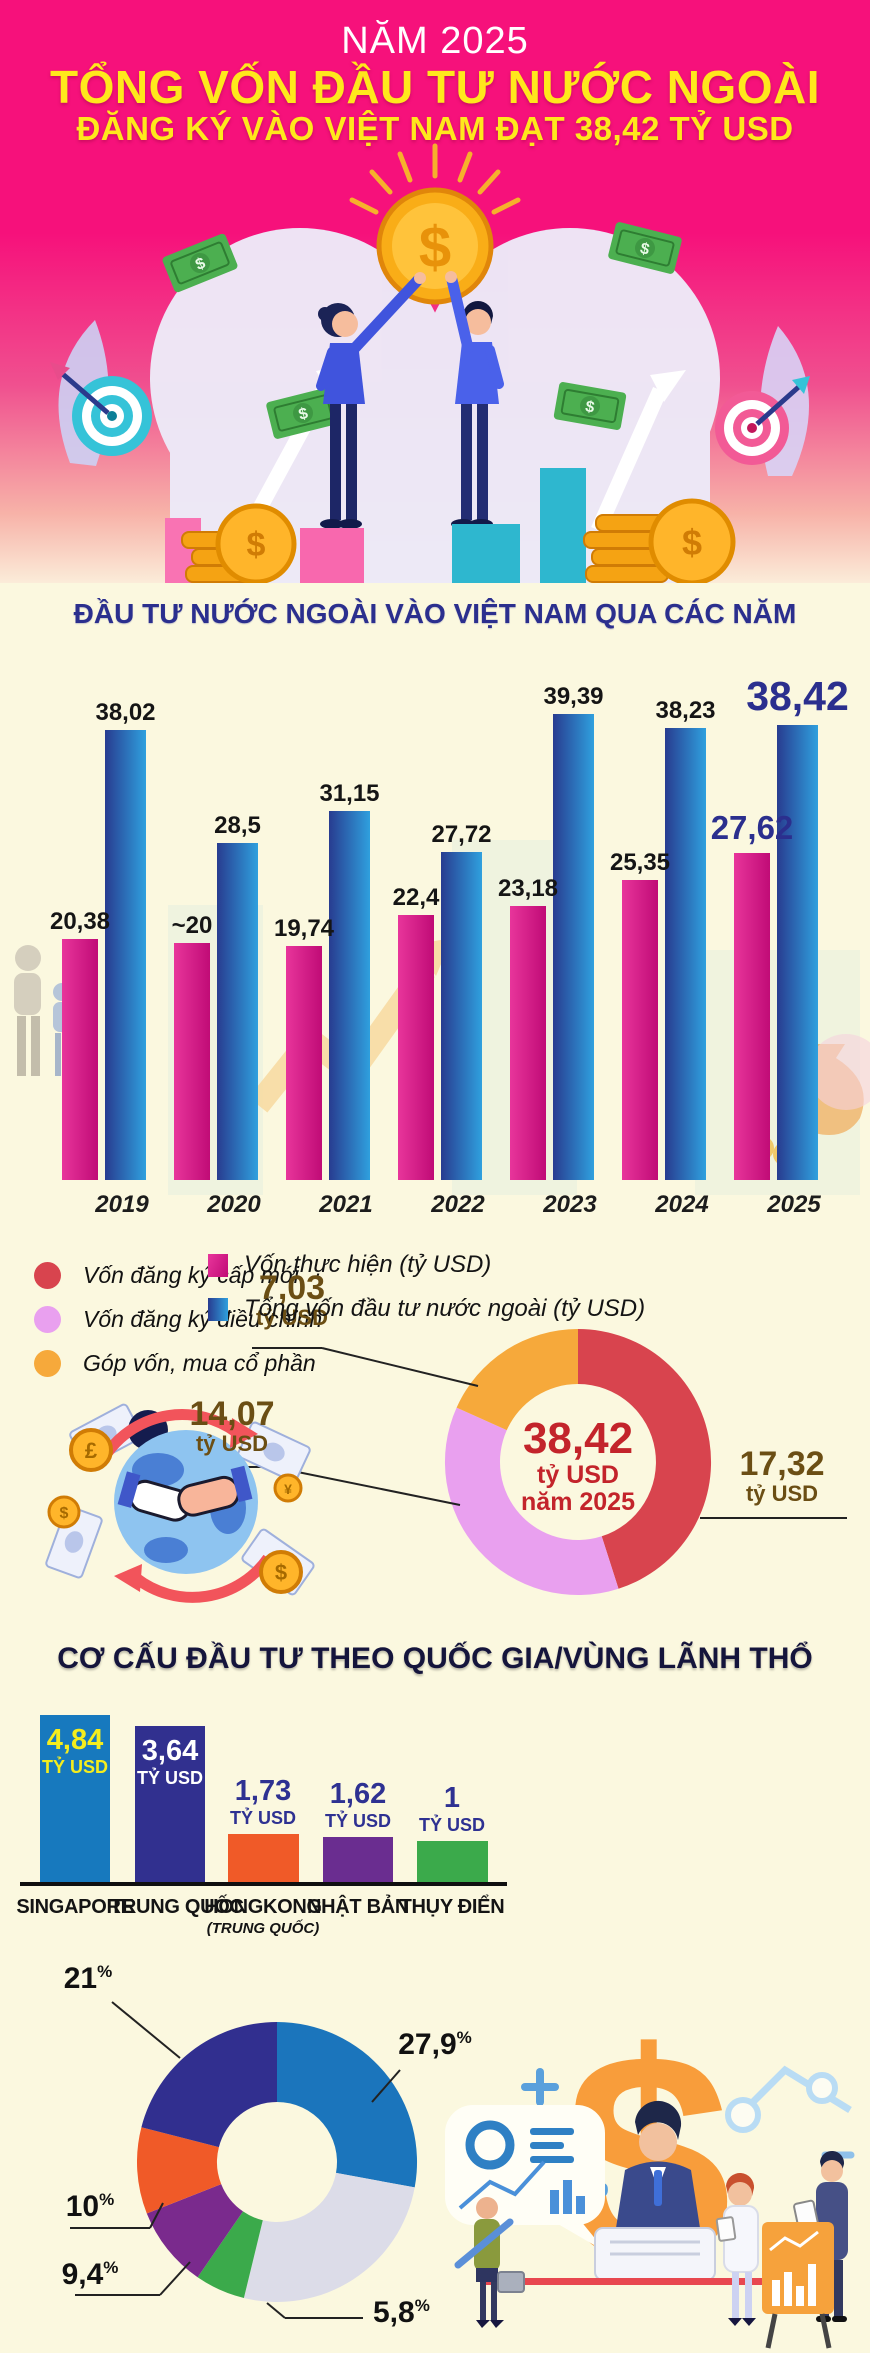 This screenshot has width=870, height=2353. What do you see at coordinates (435, 128) in the screenshot?
I see `main-title-line2: ĐĂNG KÝ VÀO VIỆT NAM ĐẠT 38,42 TỶ USD` at bounding box center [435, 128].